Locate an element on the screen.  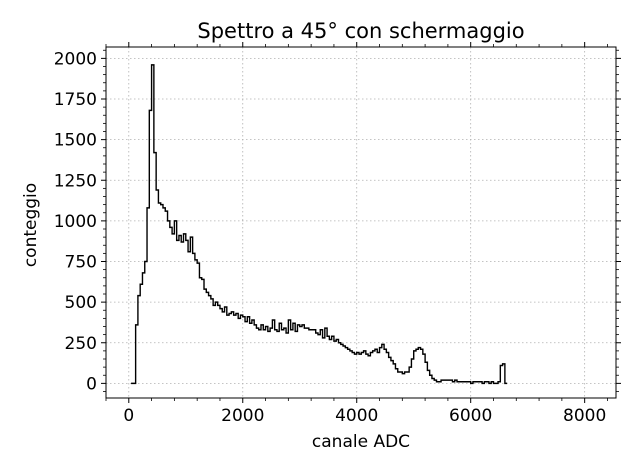
y-tick-label: 2000 is located at coordinates (75, 59).